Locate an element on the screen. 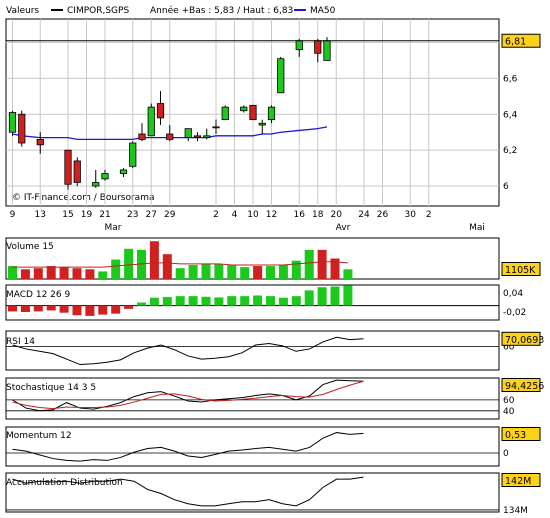  macd-y-tick-label-0: 0,04 is located at coordinates (513, 294).